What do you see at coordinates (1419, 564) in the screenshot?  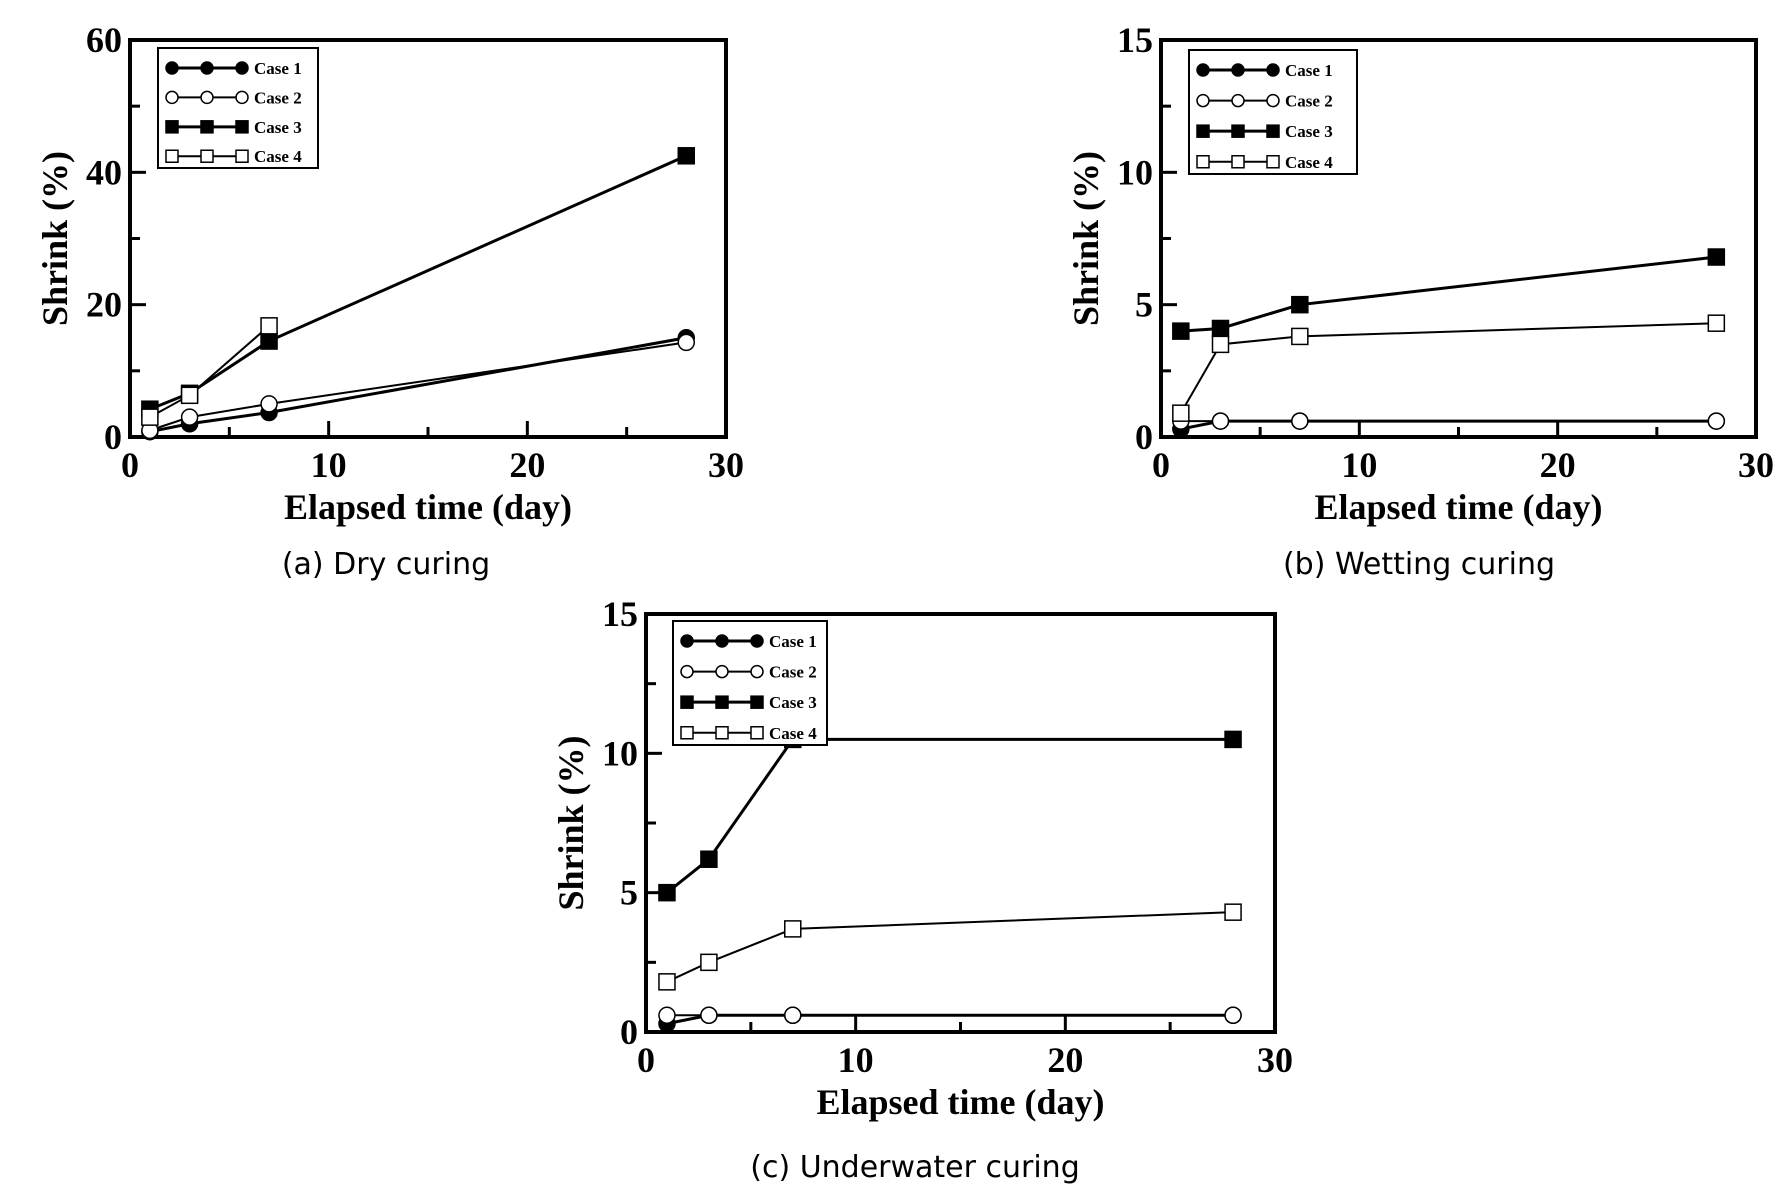 I see `chart-caption: (b) Wetting curing` at bounding box center [1419, 564].